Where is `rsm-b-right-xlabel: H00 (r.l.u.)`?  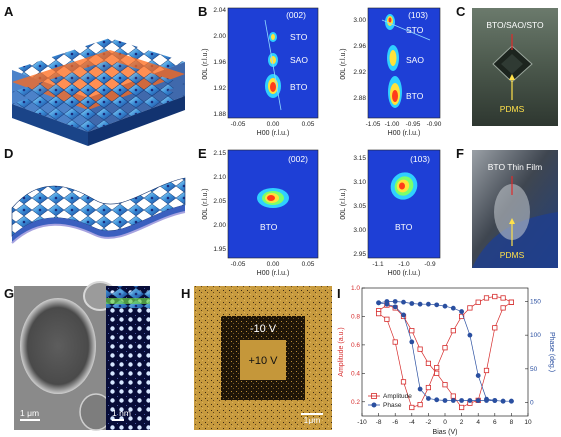
rsm-b-right-xlabel: H00 (r.l.u.) is located at coordinates (404, 133).